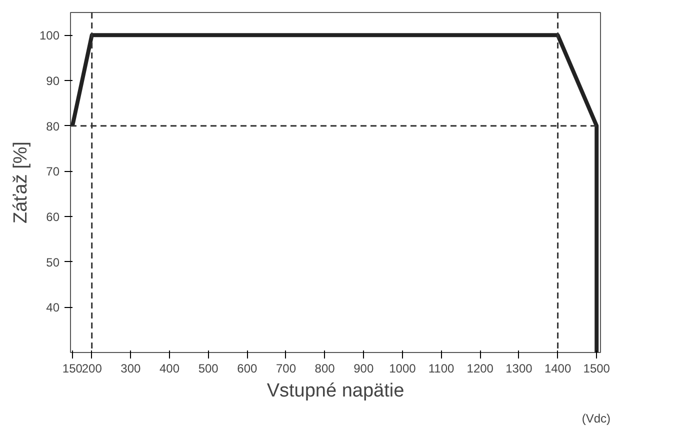 The height and width of the screenshot is (439, 678). I want to click on x-tick-label: 1100, so click(441, 369).